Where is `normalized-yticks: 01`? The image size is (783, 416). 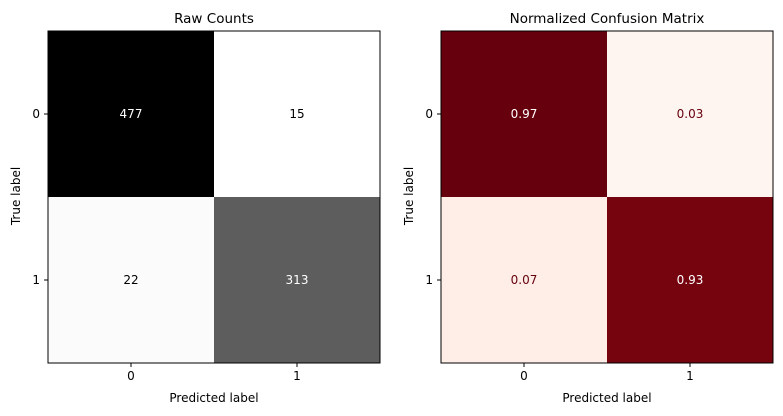 normalized-yticks: 01 is located at coordinates (433, 197).